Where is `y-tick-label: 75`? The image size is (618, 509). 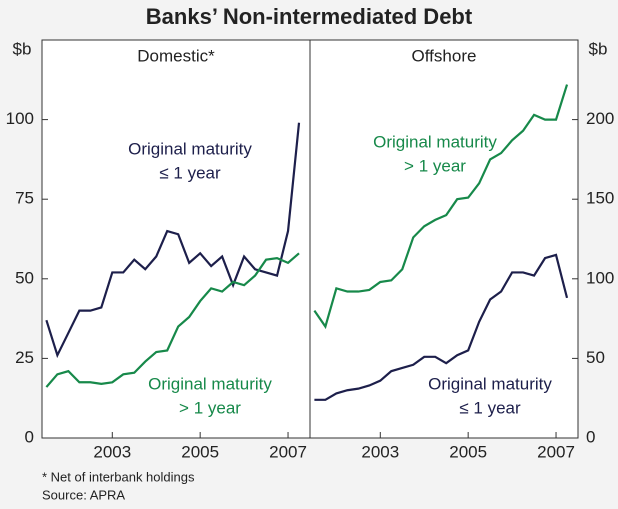
y-tick-label: 75 is located at coordinates (24, 198).